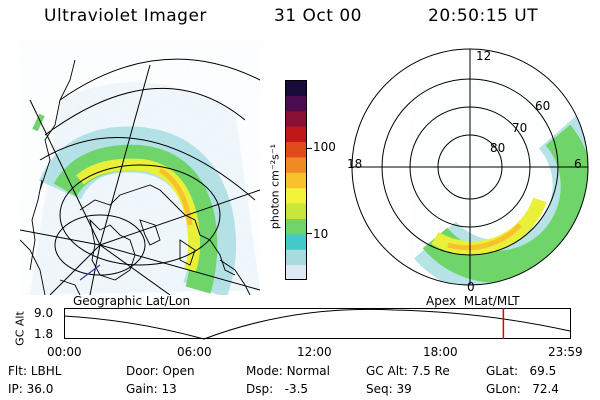 The image size is (600, 400). I want to click on gcalt-value: 7.5 Re, so click(430, 371).